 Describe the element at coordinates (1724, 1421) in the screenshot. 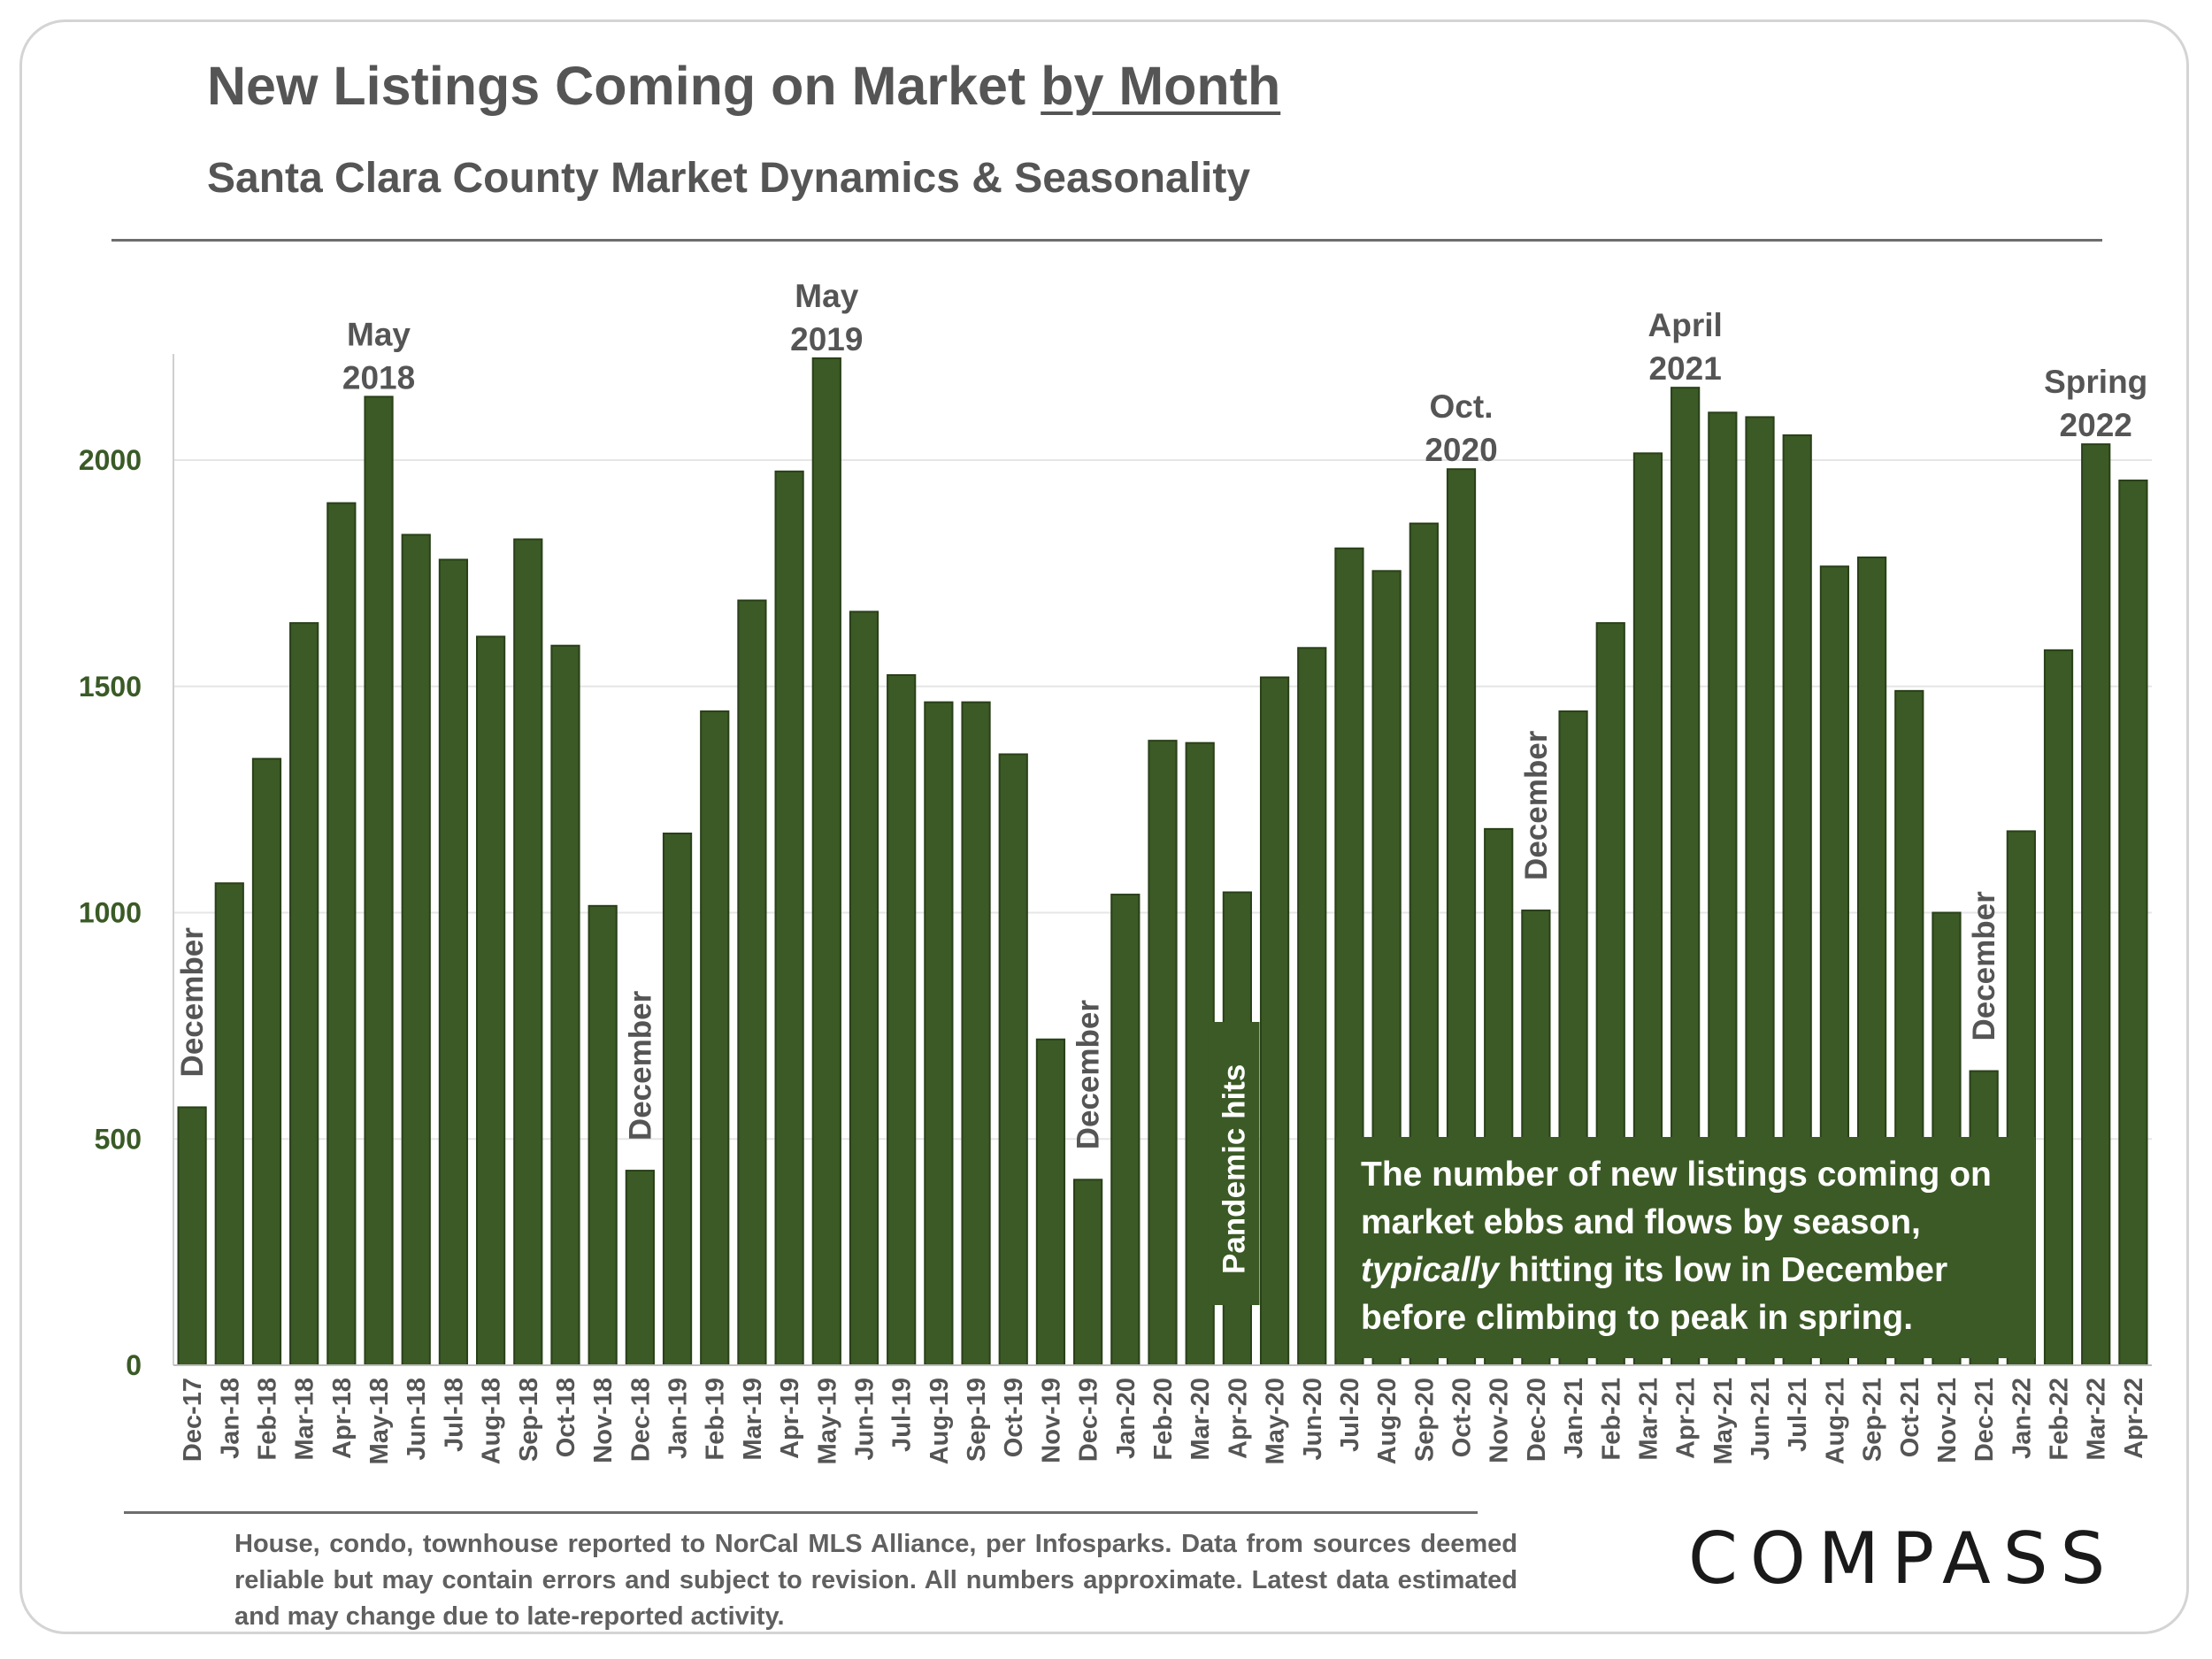

I see `x-tick-label: May-21` at that location.